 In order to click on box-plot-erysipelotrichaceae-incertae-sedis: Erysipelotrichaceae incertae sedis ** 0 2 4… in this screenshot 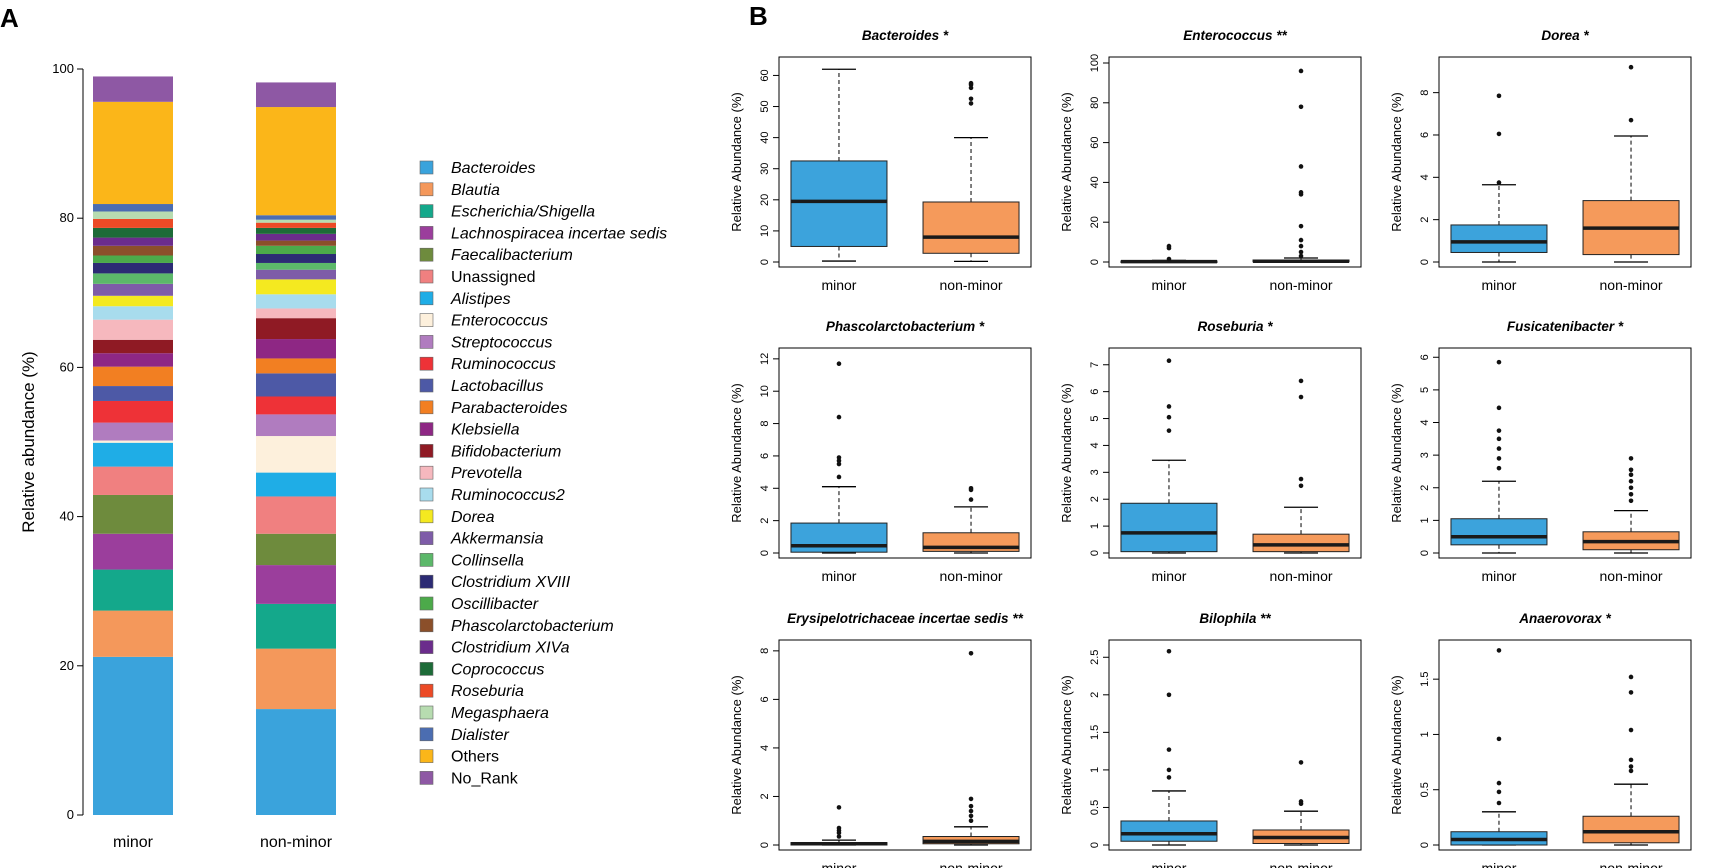, I will do `click(880, 739)`.